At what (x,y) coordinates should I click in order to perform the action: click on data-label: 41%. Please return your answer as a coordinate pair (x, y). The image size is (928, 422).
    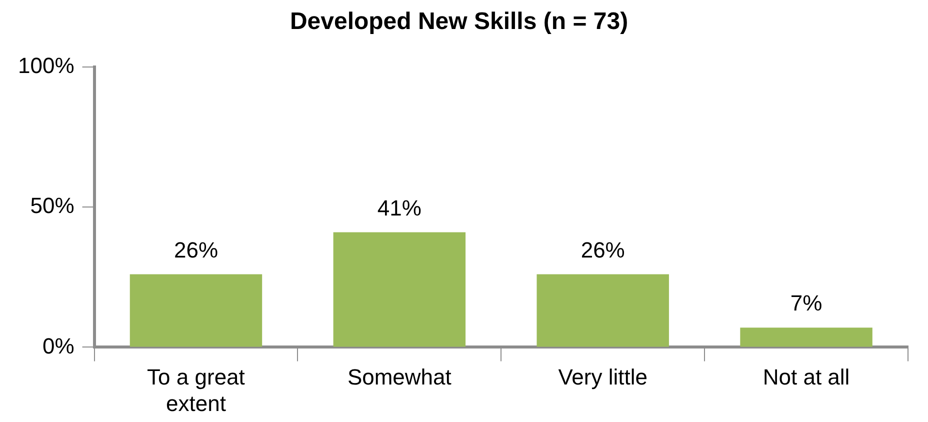
    Looking at the image, I should click on (399, 207).